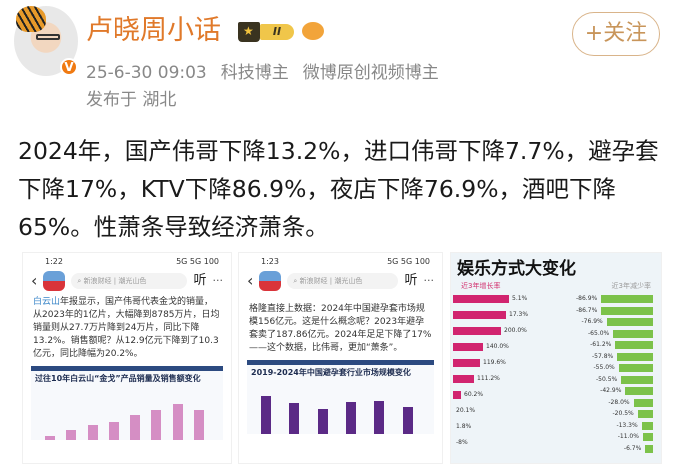  I want to click on level-badge: II, so click(277, 32).